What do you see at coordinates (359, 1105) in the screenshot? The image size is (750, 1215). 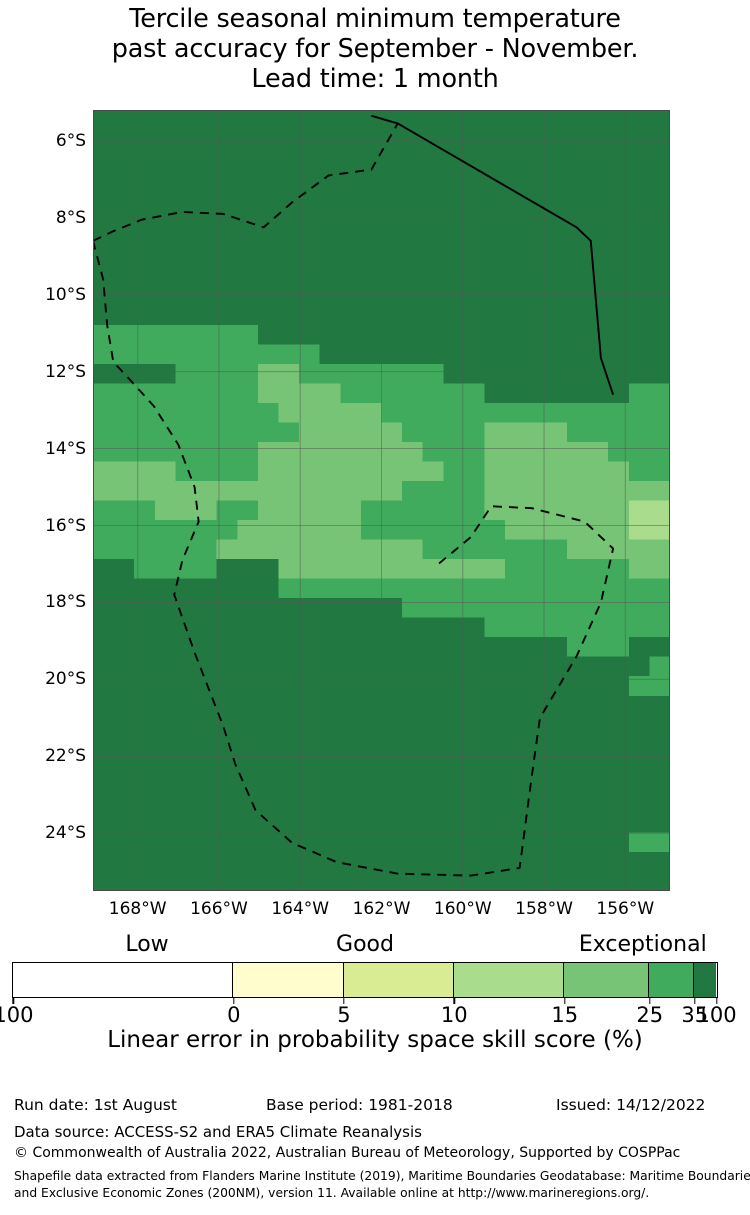 I see `base-period: Base period: 1981-2018` at bounding box center [359, 1105].